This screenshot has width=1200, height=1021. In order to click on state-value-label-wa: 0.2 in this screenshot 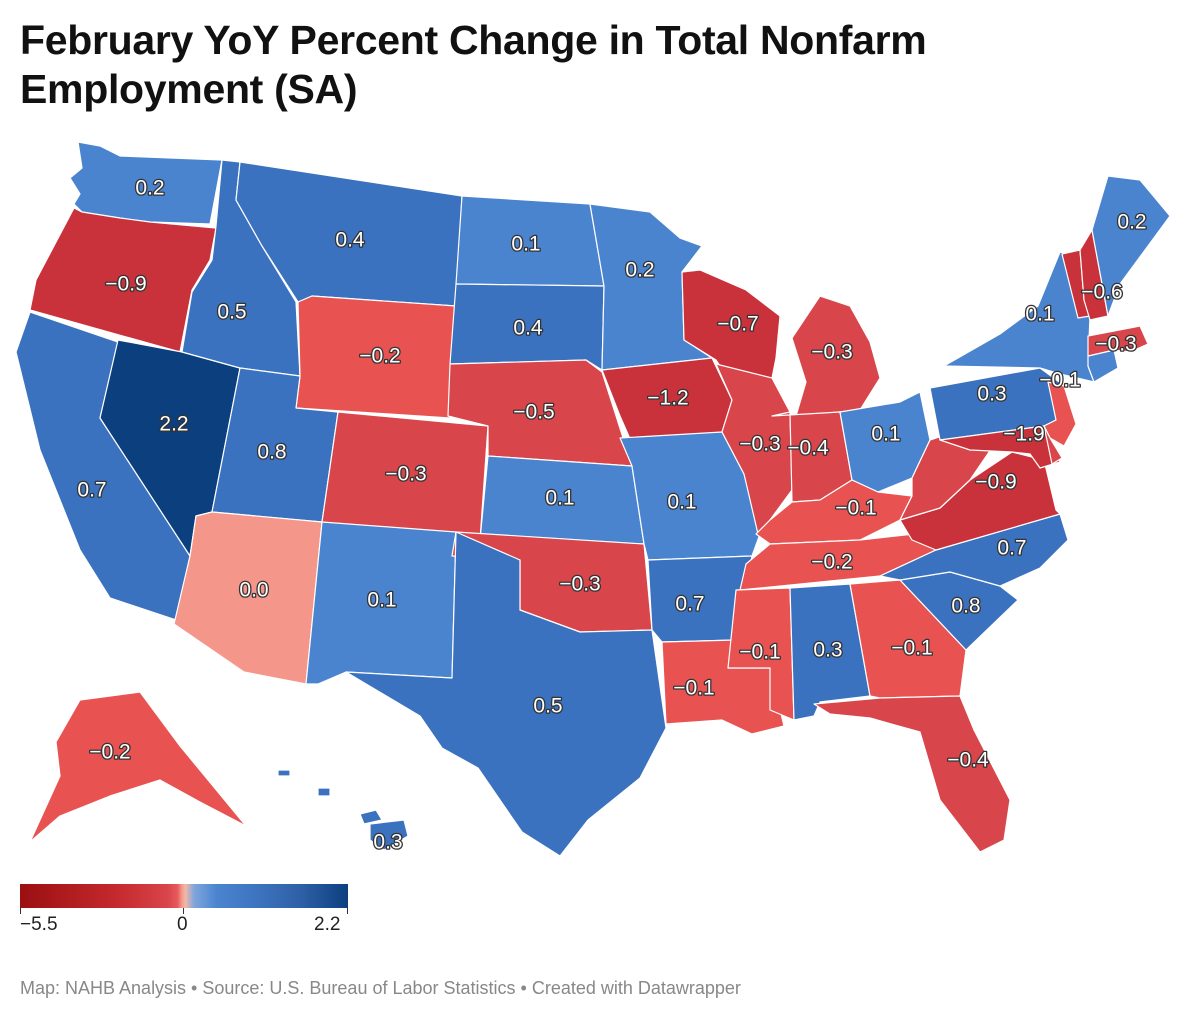, I will do `click(149, 188)`.